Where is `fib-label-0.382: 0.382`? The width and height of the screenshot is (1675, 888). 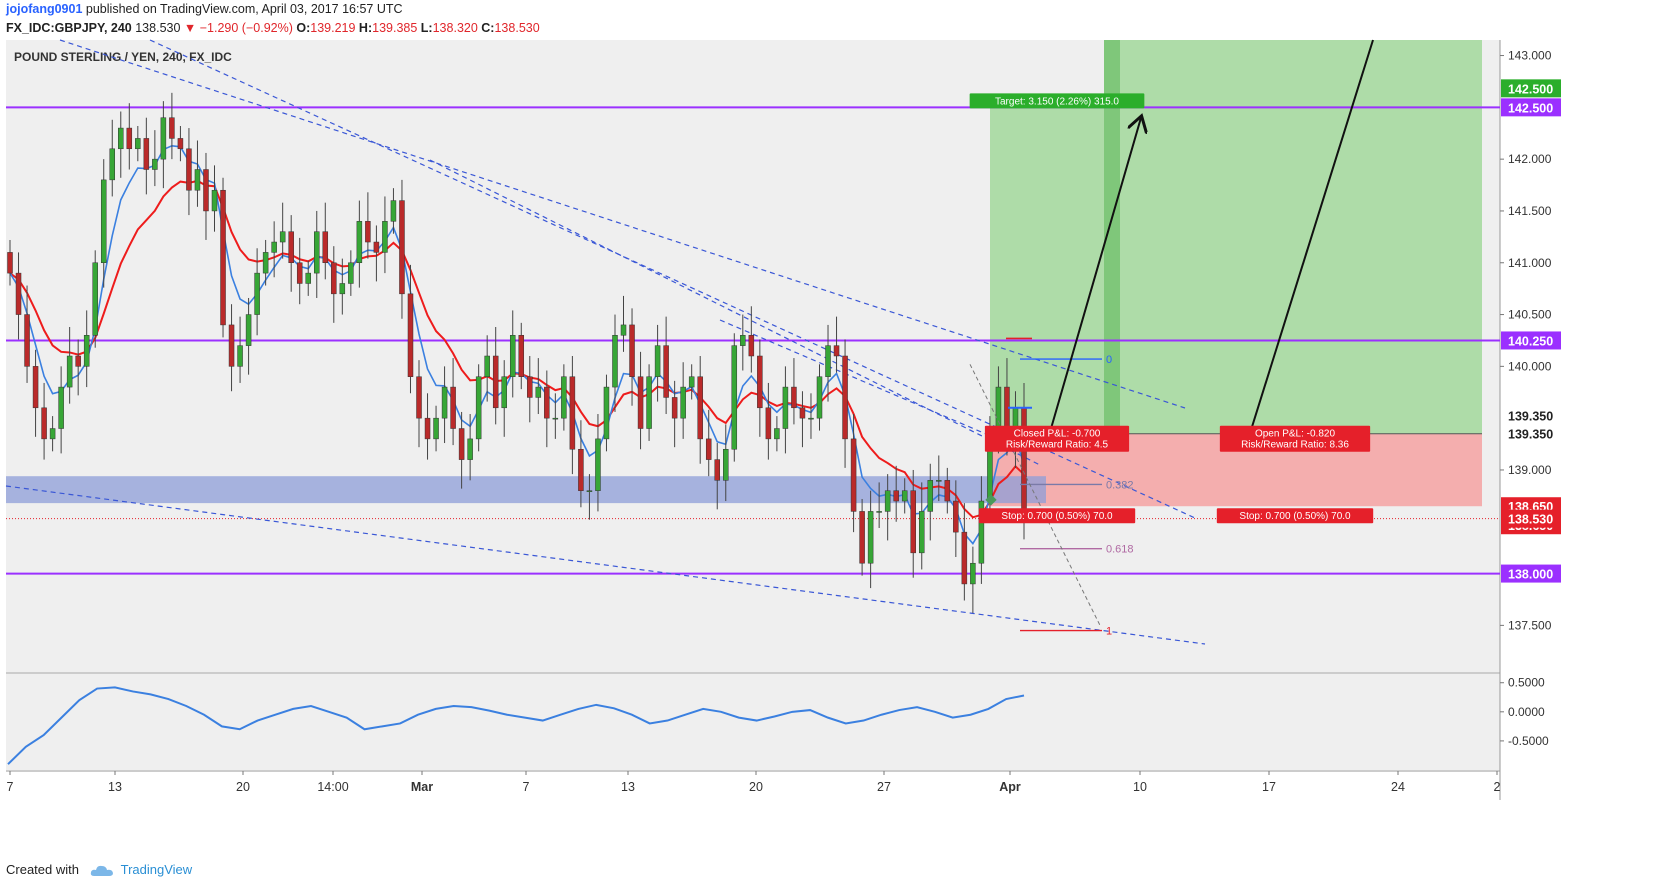 fib-label-0.382: 0.382 is located at coordinates (1120, 485).